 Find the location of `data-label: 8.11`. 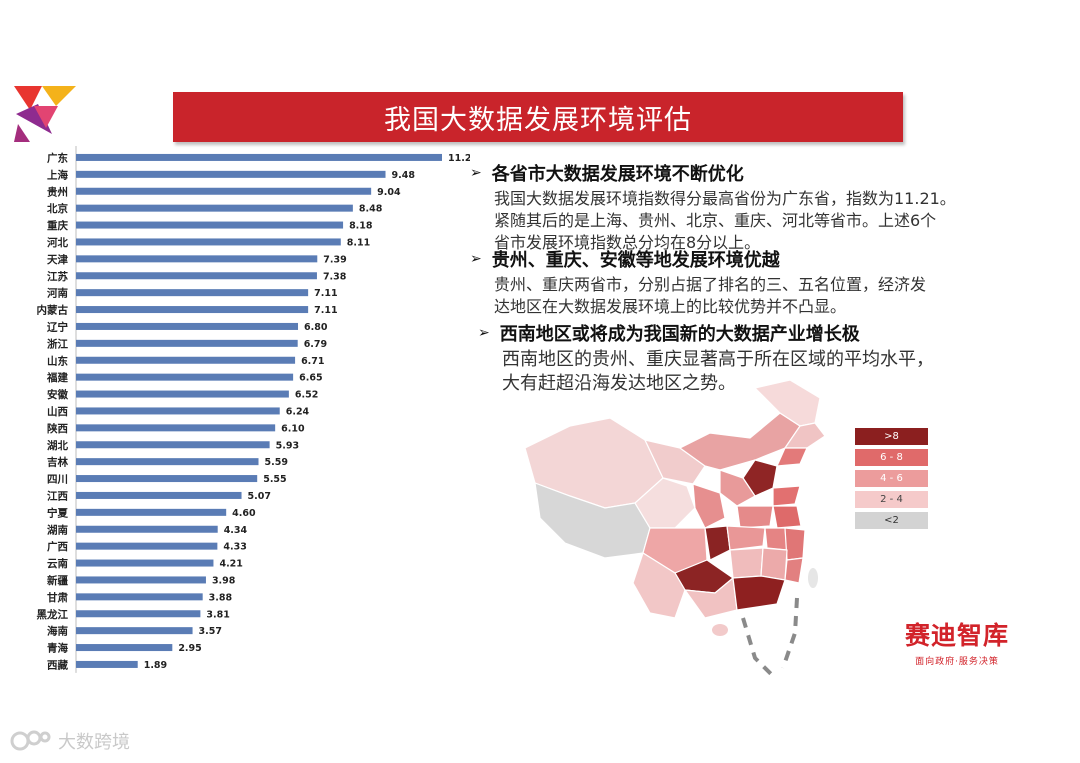

data-label: 8.11 is located at coordinates (358, 242).